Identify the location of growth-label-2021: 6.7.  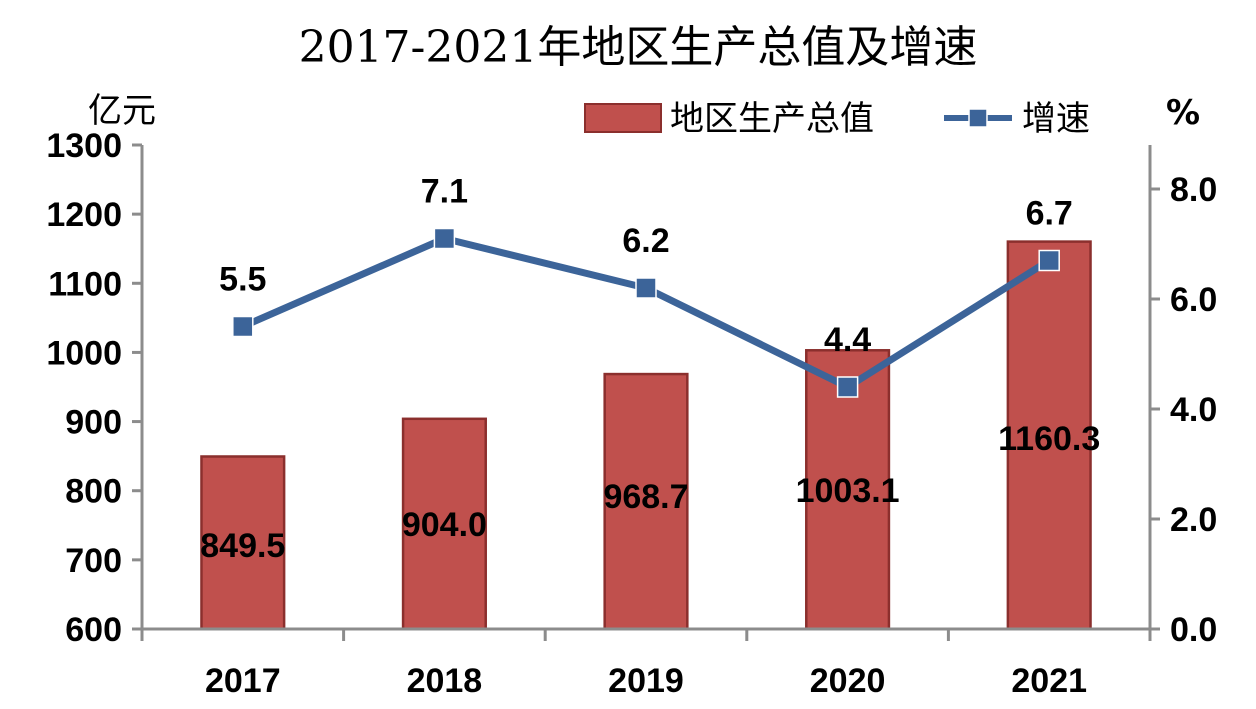
(1049, 214).